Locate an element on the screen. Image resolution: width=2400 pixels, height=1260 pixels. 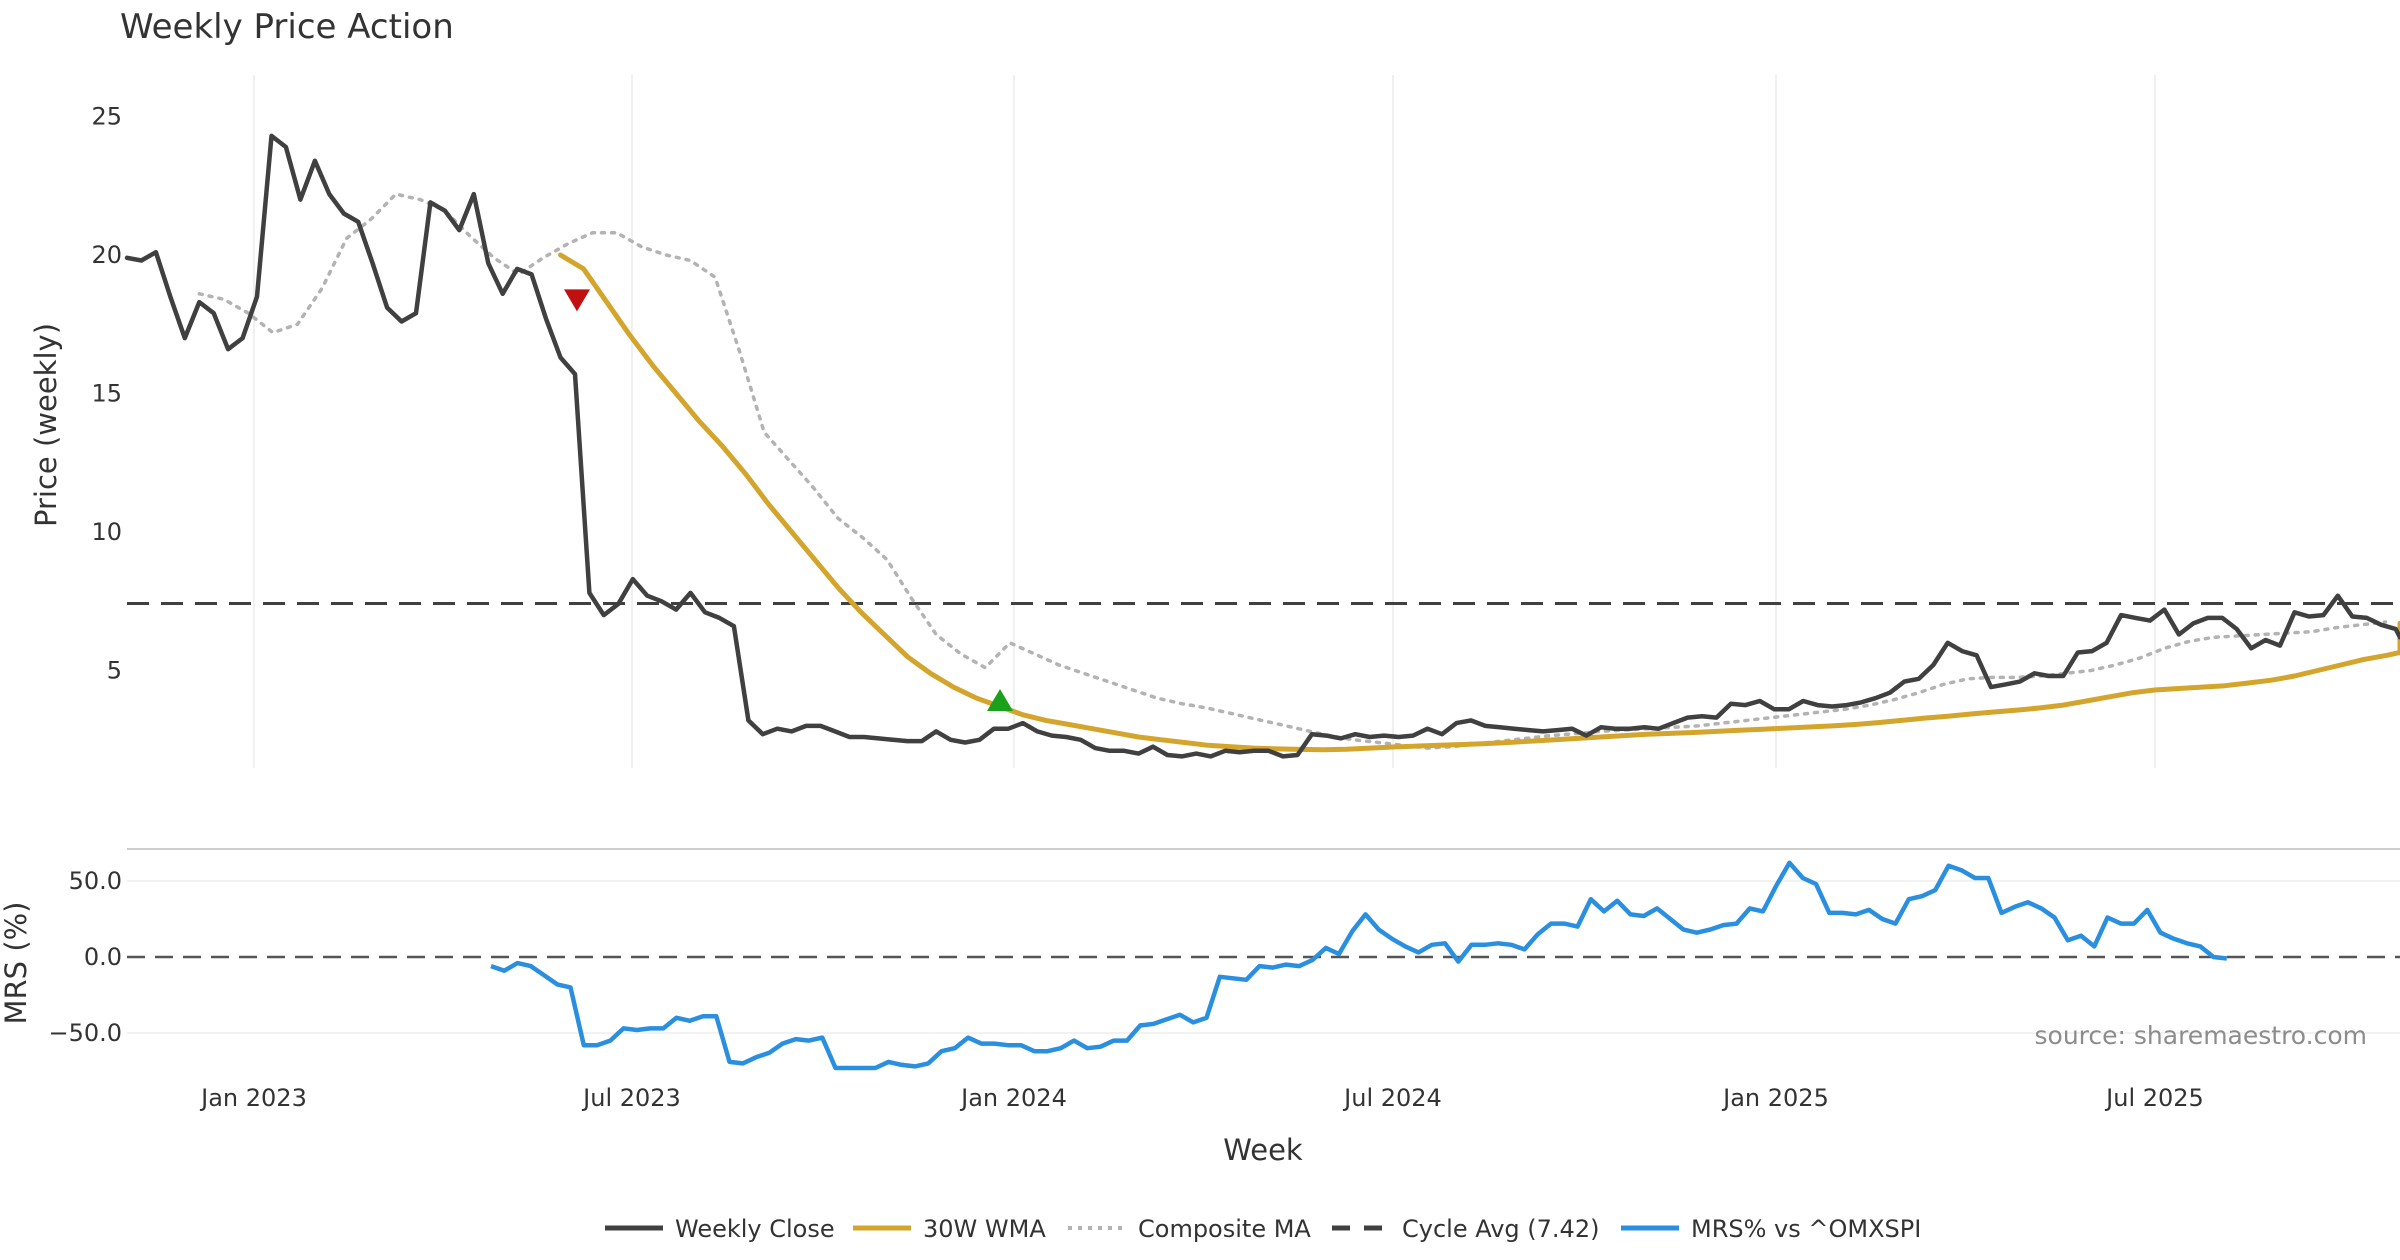
mrs-y-tick: −50.0 is located at coordinates (85, 1033).